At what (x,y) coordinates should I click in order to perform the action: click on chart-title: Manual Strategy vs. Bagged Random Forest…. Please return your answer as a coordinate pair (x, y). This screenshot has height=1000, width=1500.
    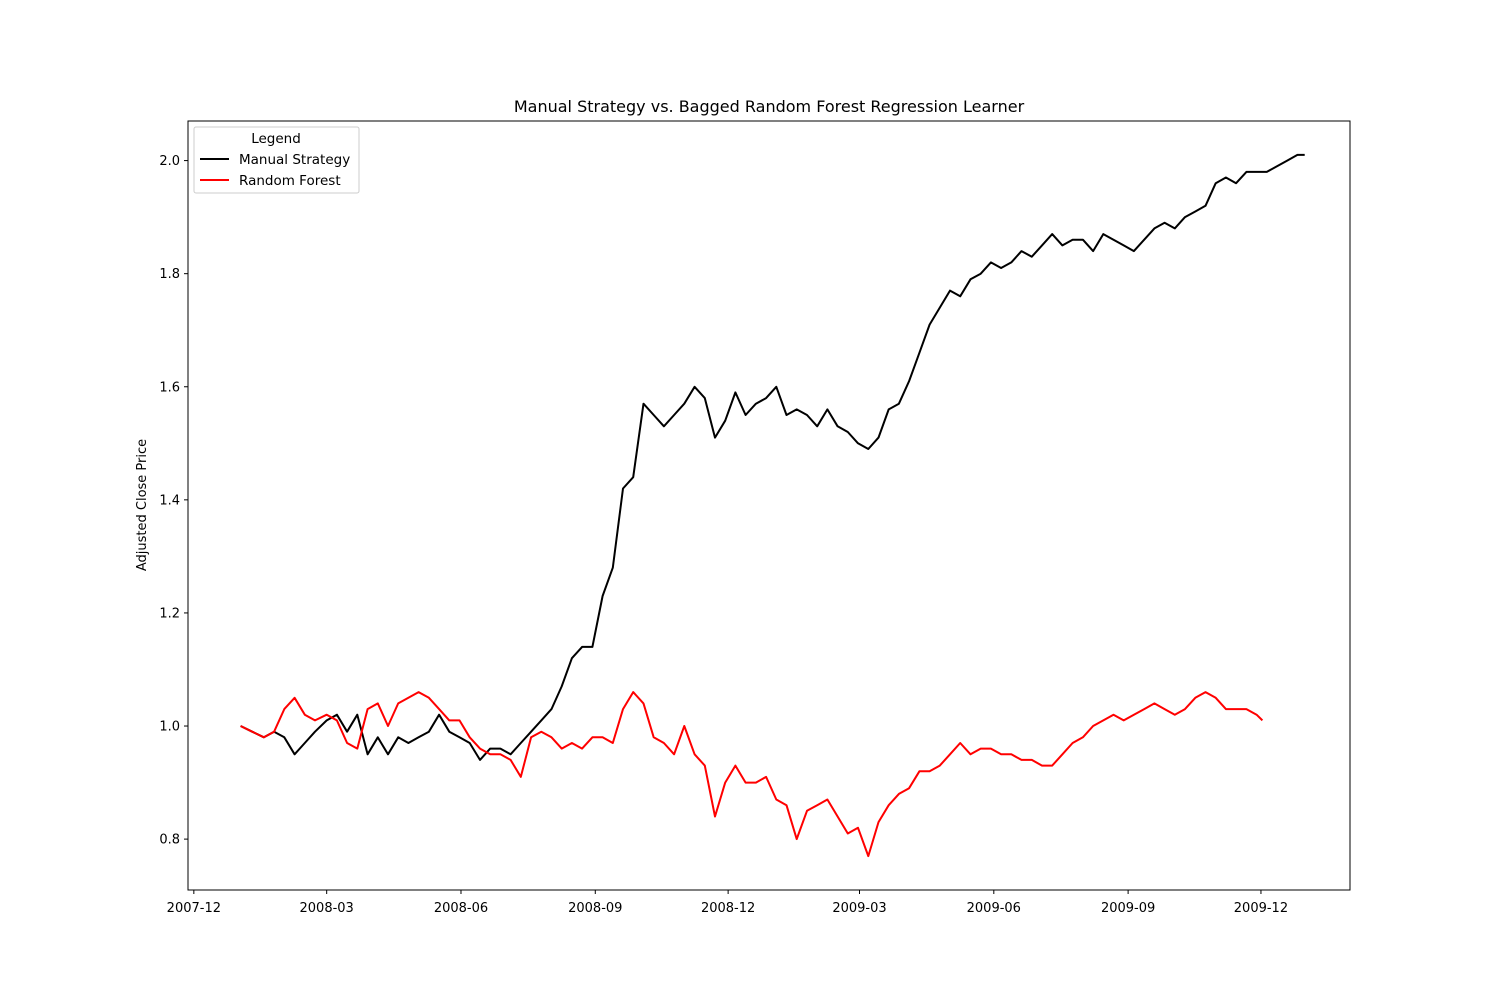
    Looking at the image, I should click on (769, 106).